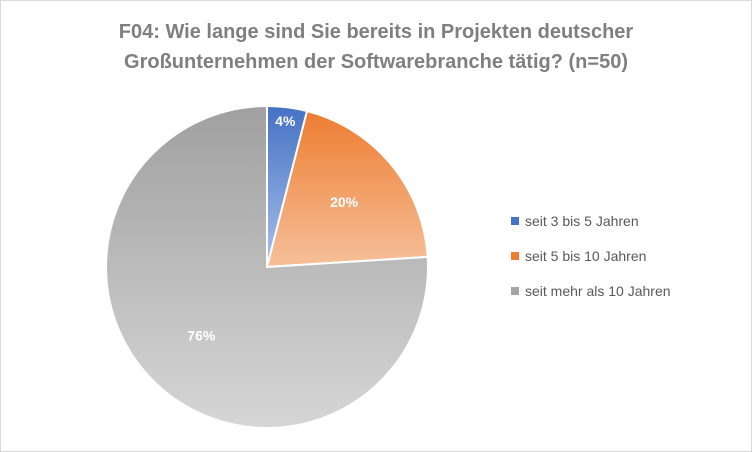 This screenshot has width=752, height=452. What do you see at coordinates (598, 290) in the screenshot?
I see `legend-label: seit mehr als 10 Jahren` at bounding box center [598, 290].